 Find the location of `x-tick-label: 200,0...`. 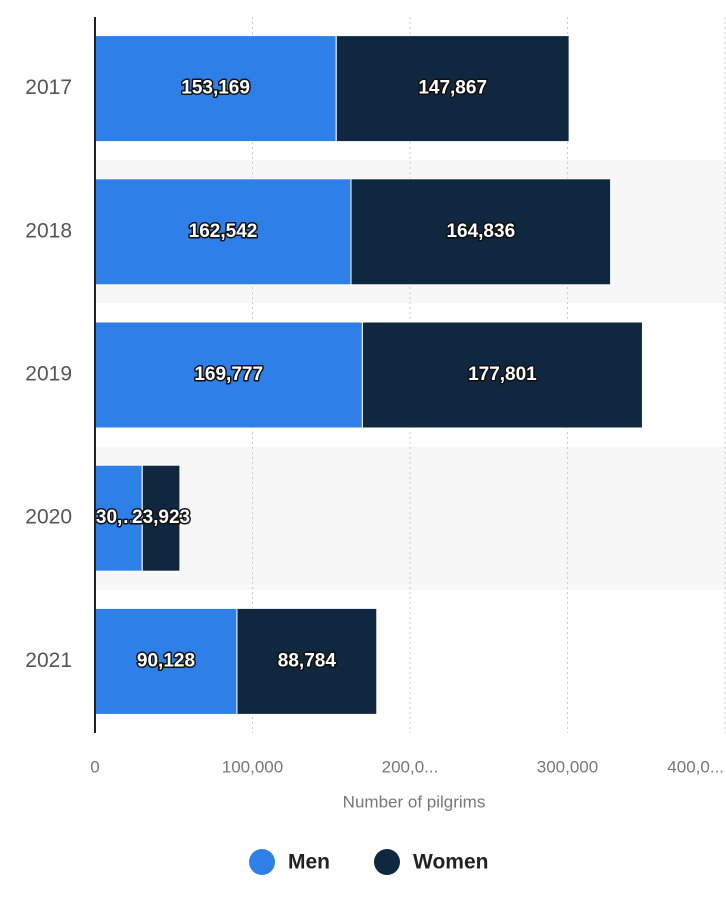

x-tick-label: 200,0... is located at coordinates (410, 766).